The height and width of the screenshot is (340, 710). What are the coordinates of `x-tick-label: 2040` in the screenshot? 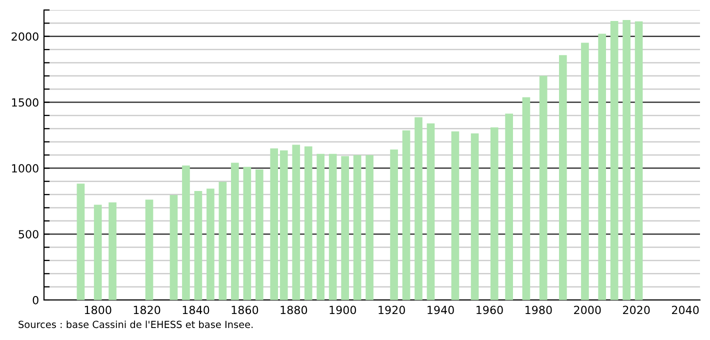 It's located at (685, 310).